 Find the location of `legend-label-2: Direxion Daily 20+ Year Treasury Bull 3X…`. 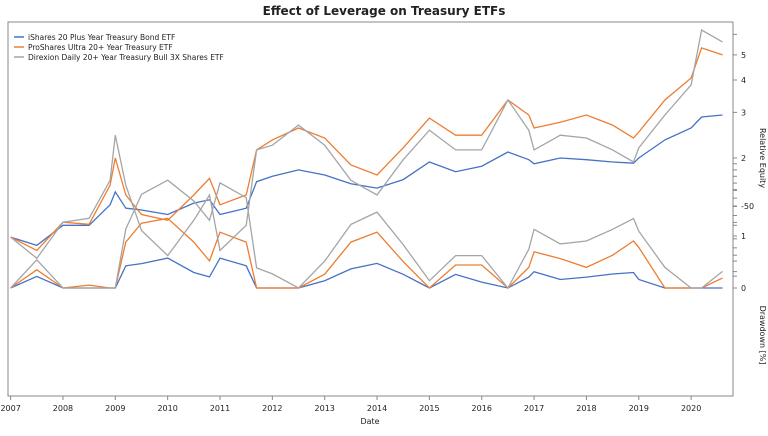

legend-label-2: Direxion Daily 20+ Year Treasury Bull 3X… is located at coordinates (126, 57).